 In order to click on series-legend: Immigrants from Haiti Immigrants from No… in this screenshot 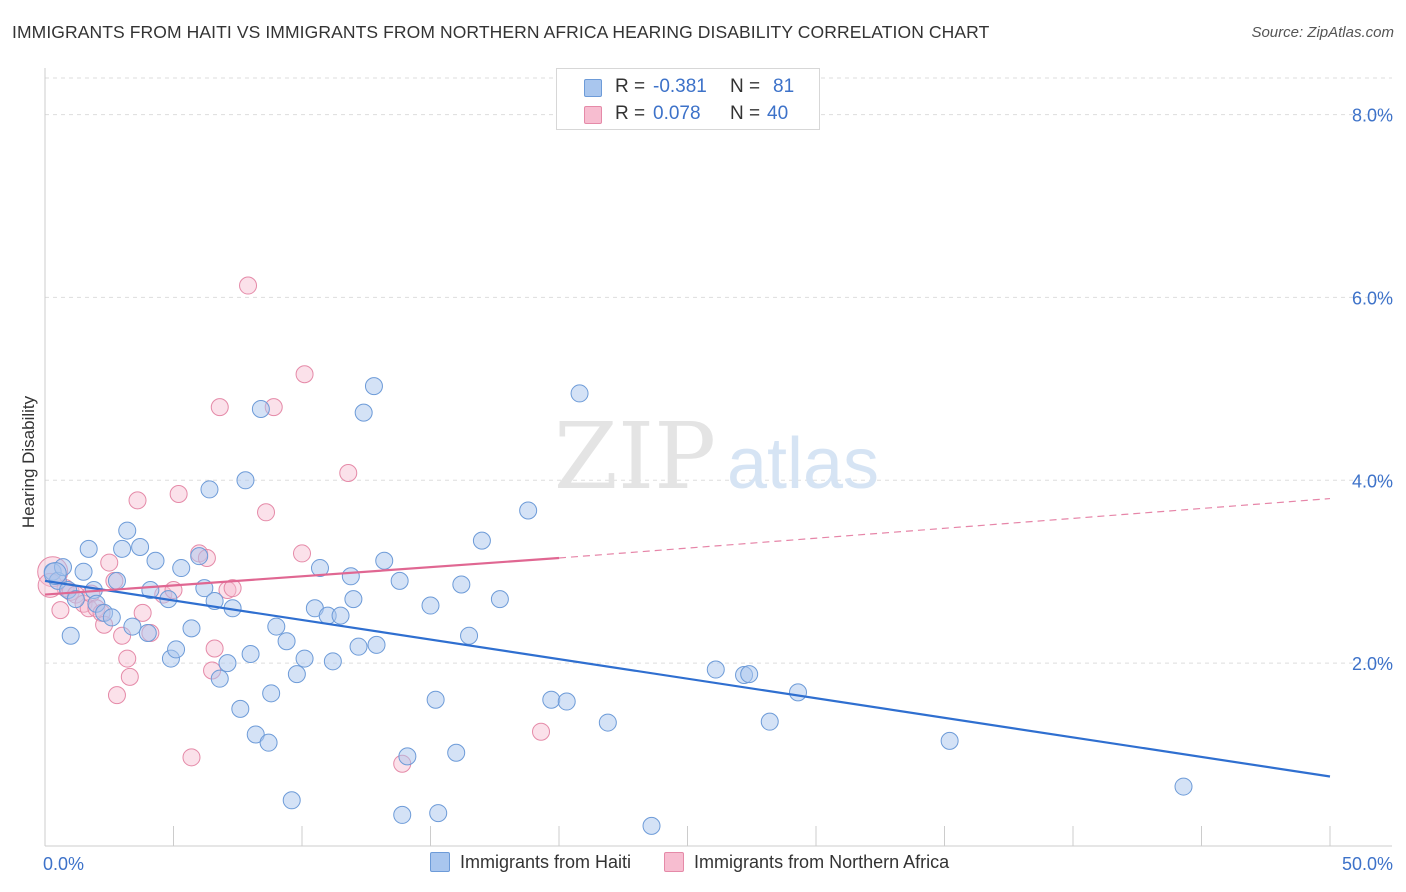, I will do `click(703, 865)`.